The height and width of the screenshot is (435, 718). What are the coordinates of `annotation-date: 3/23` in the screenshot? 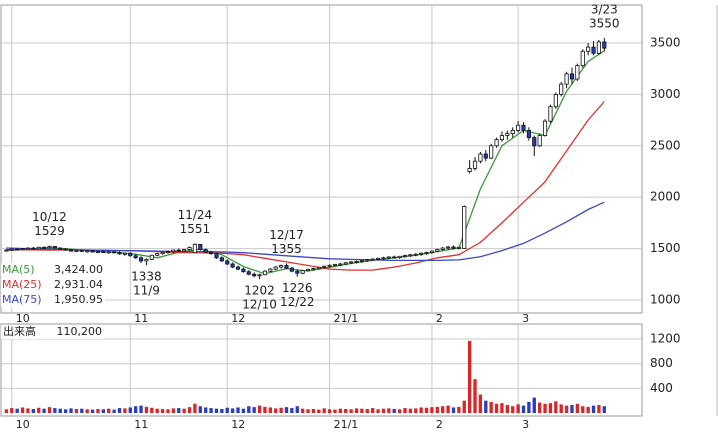 It's located at (604, 9).